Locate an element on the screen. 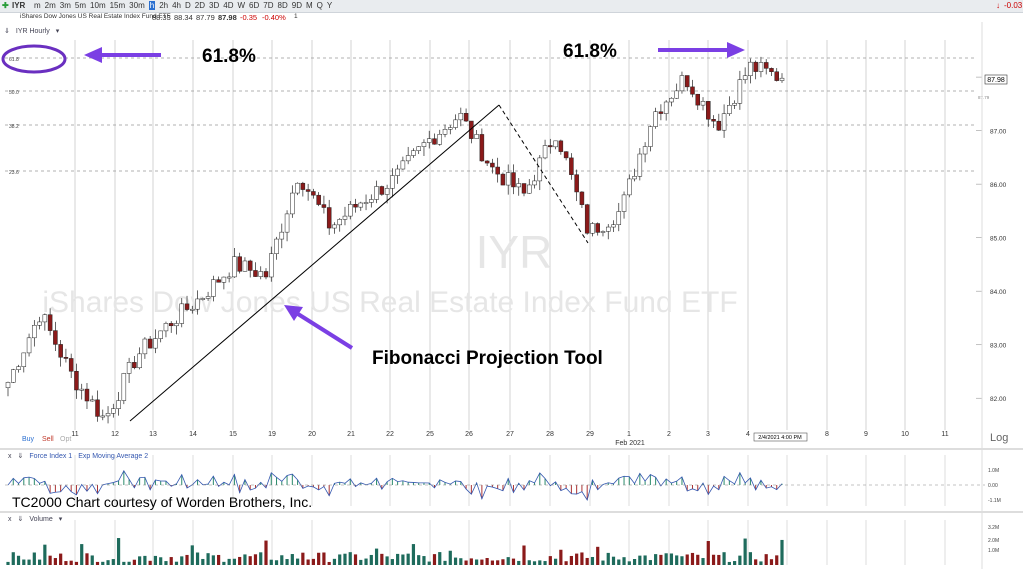 Image resolution: width=1023 pixels, height=569 pixels. timeframe-6D: 6D is located at coordinates (254, 5).